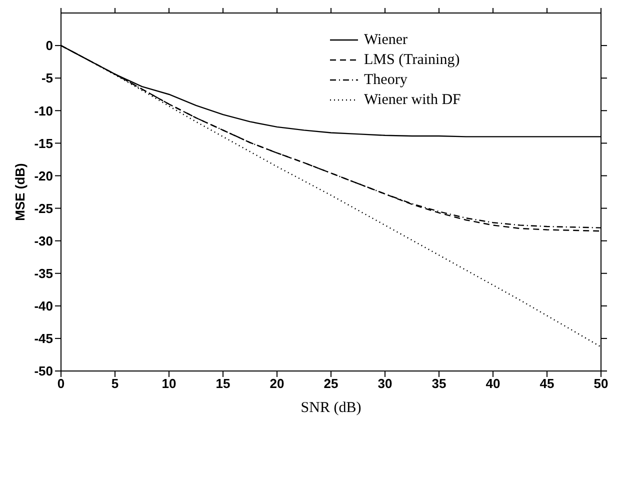  What do you see at coordinates (412, 100) in the screenshot?
I see `legend-label: Wiener with DF` at bounding box center [412, 100].